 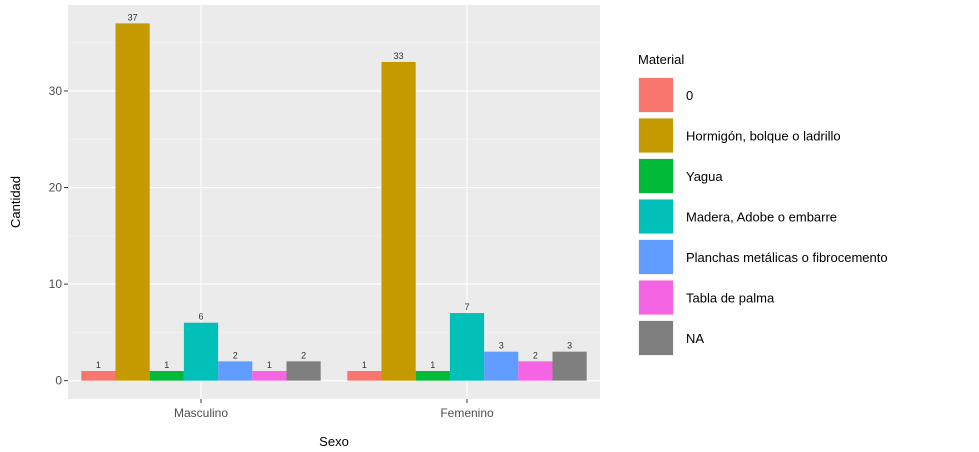 I want to click on y-tick-label: 0, so click(x=58, y=381).